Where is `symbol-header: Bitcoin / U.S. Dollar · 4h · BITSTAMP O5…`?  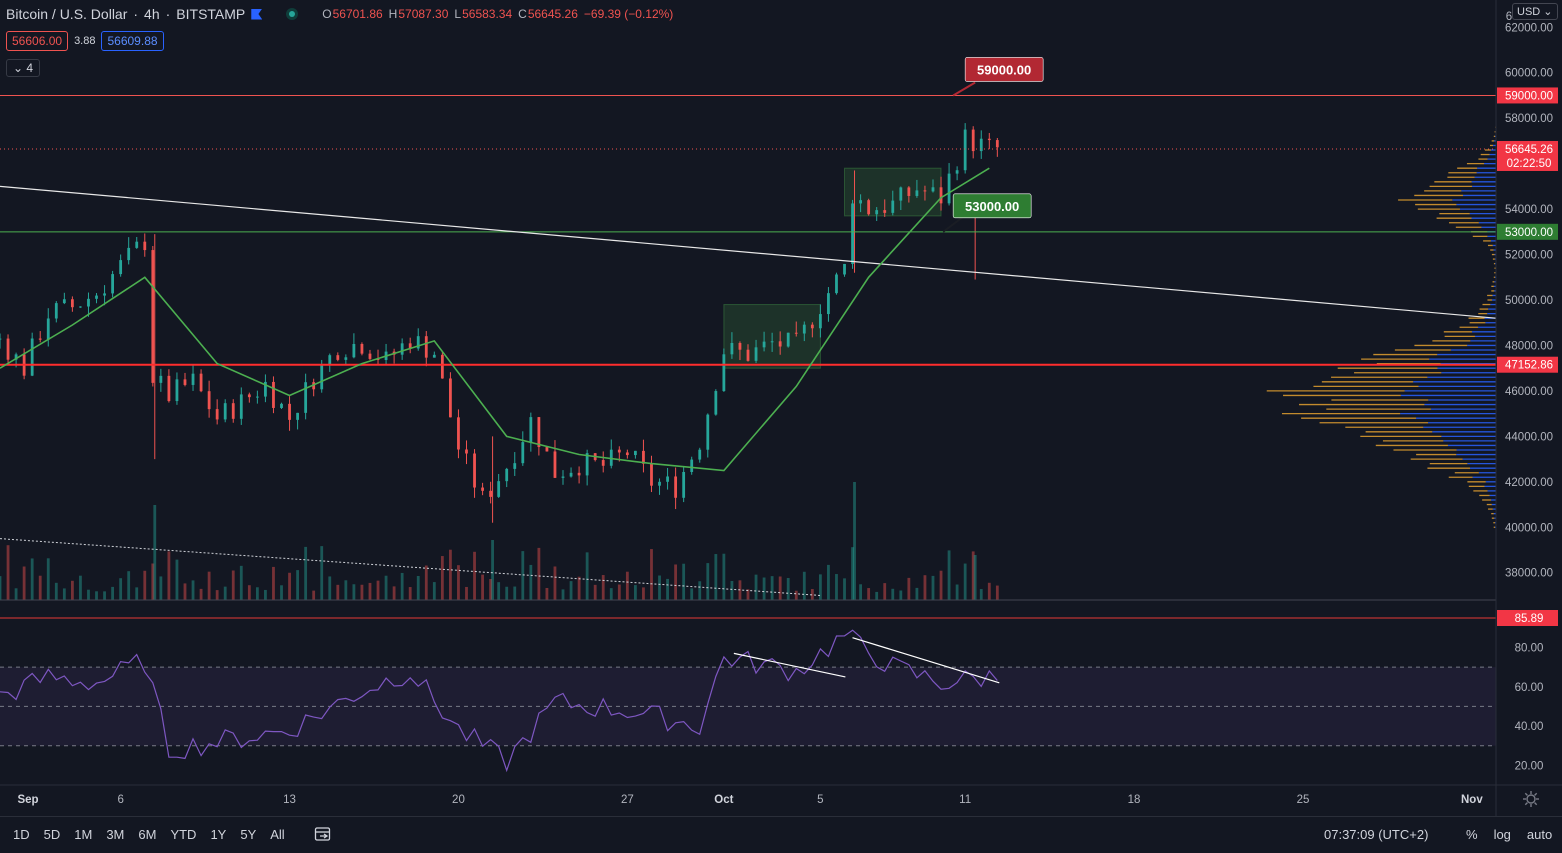 symbol-header: Bitcoin / U.S. Dollar · 4h · BITSTAMP O5… is located at coordinates (339, 14).